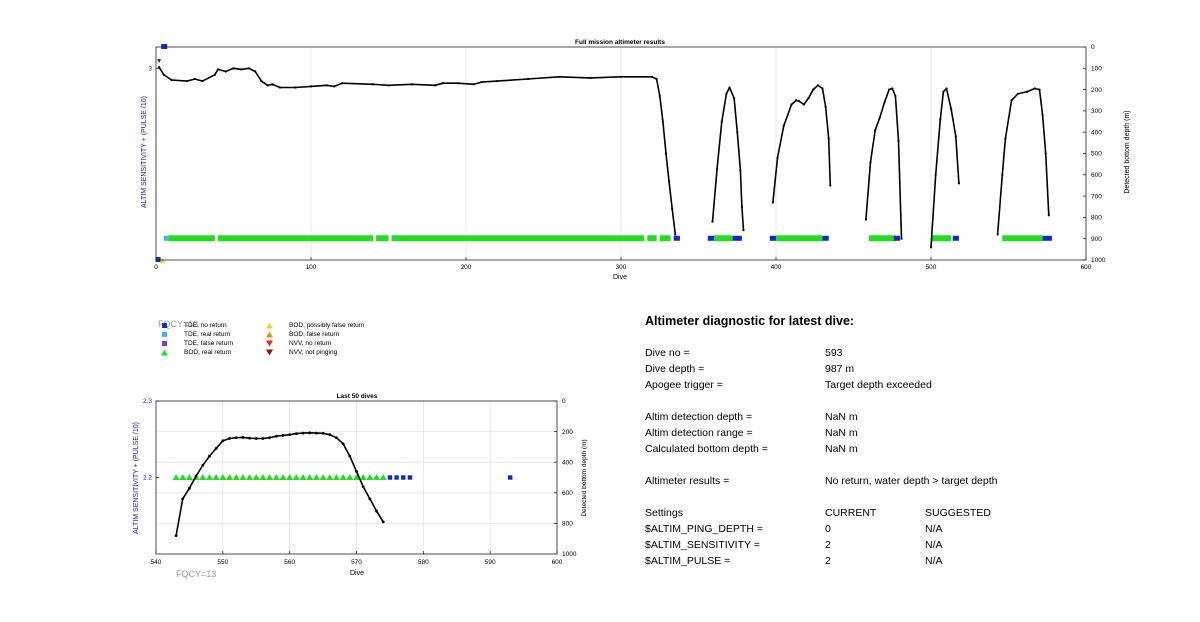 This screenshot has height=622, width=1200. I want to click on y-right-tick-label: 800, so click(567, 524).